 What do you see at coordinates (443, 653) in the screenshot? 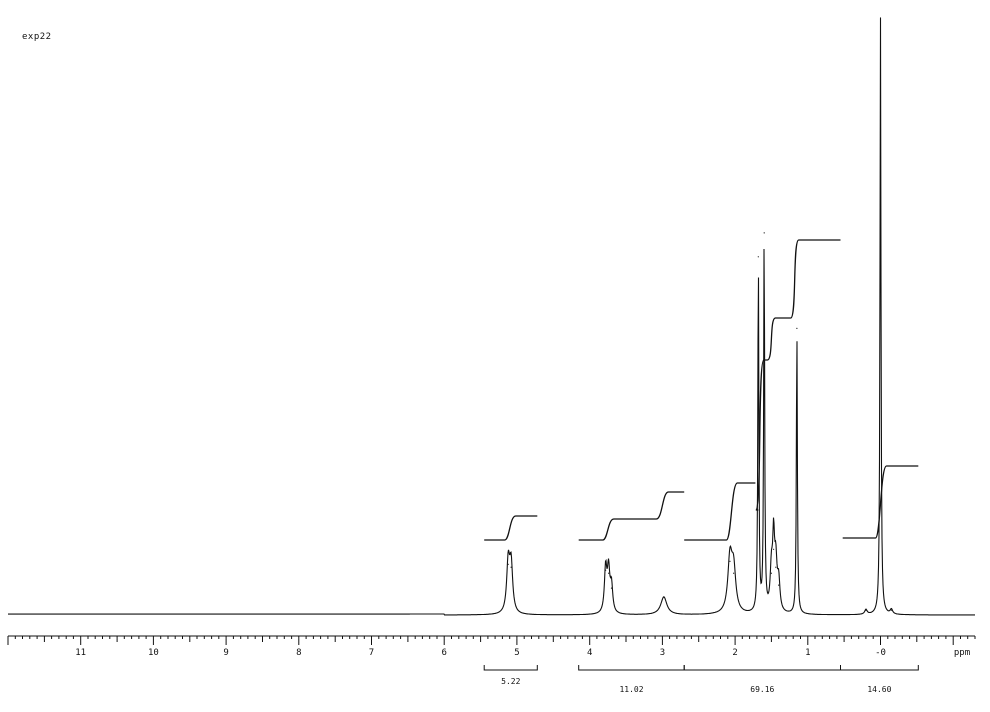
I see `x-tick-label: 6` at bounding box center [443, 653].